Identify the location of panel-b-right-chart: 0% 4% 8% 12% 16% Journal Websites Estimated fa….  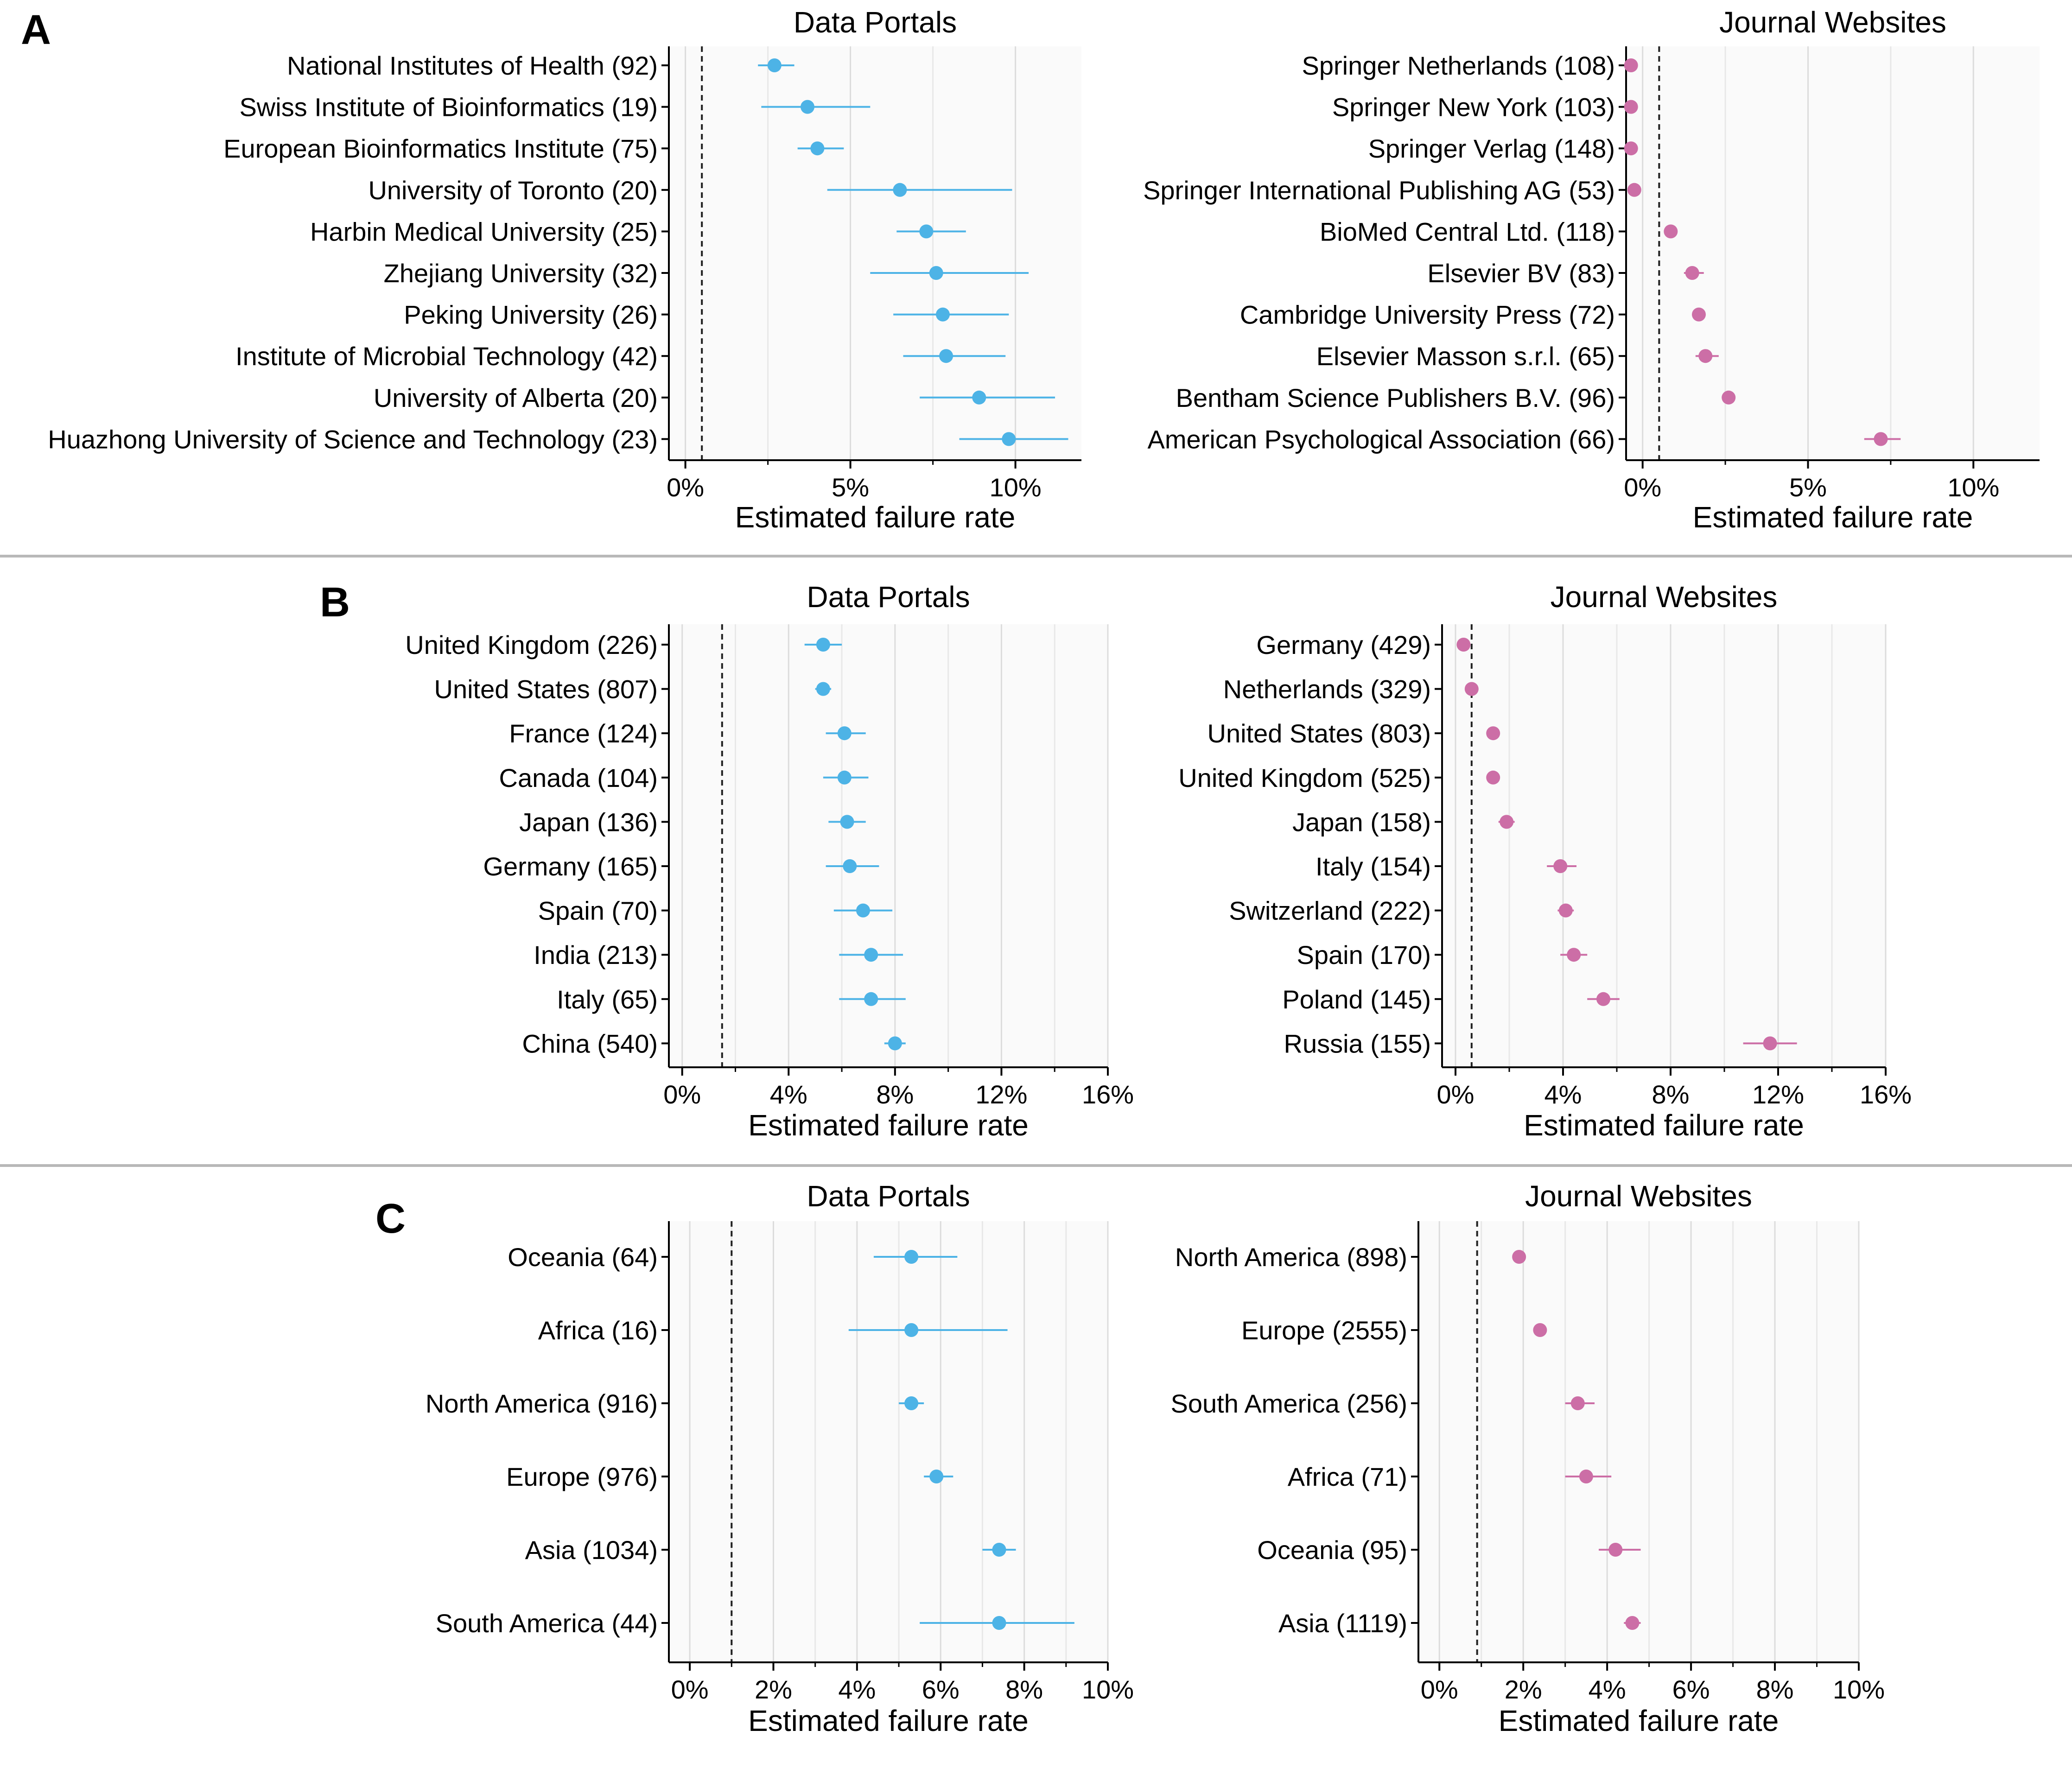
(1545, 861).